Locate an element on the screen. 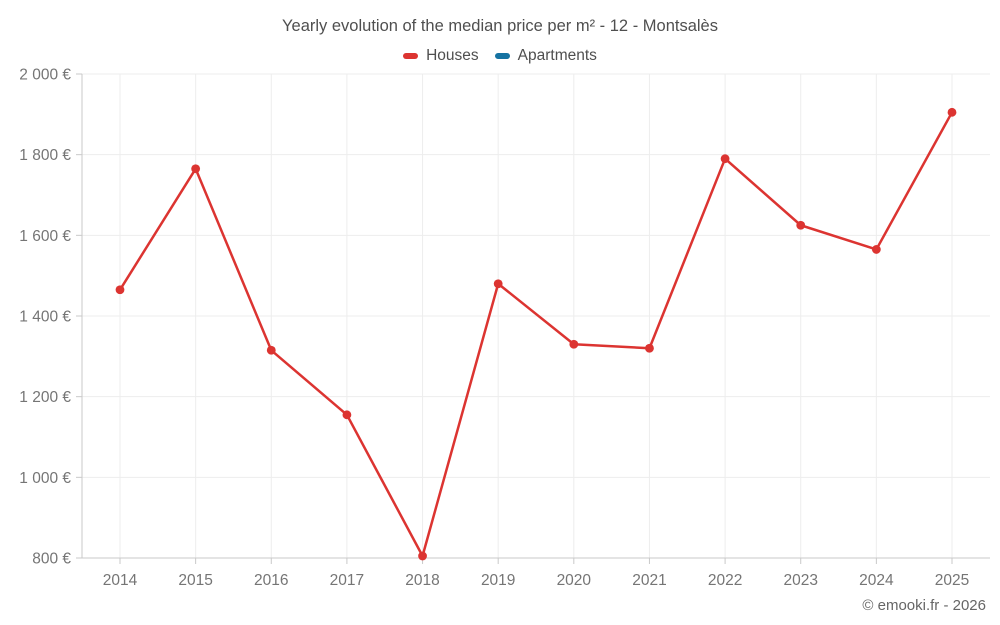 This screenshot has width=1000, height=625. chart-legend: Houses Apartments is located at coordinates (500, 56).